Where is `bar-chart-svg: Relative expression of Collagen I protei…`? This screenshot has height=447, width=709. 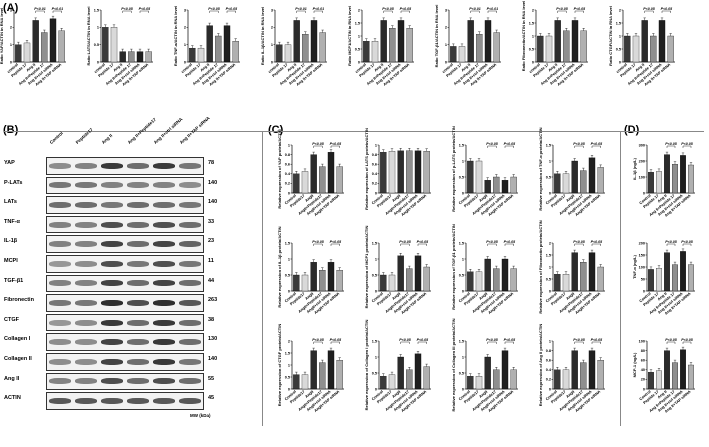 bar-chart-svg: Relative expression of Collagen I protei… is located at coordinates (397, 366).